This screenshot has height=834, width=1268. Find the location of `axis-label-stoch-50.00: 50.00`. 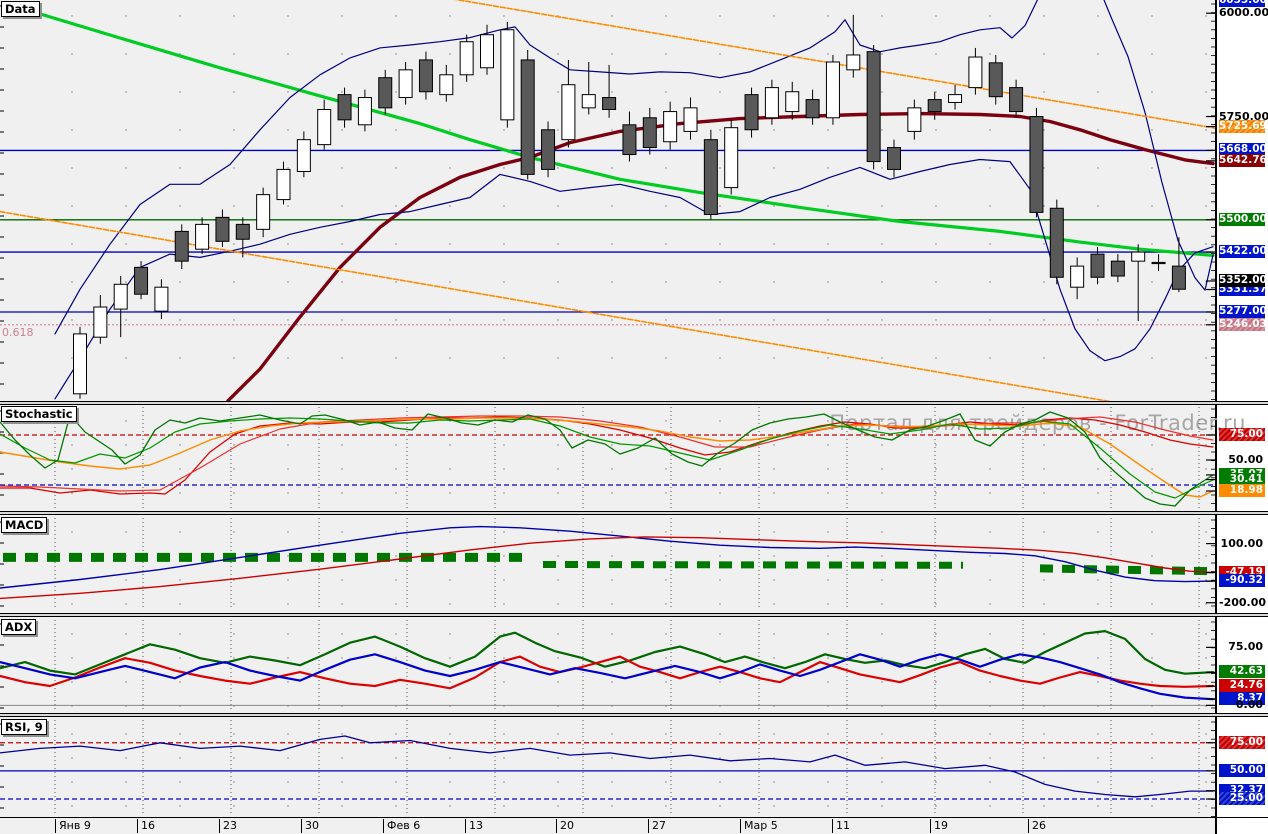

axis-label-stoch-50.00: 50.00 is located at coordinates (1245, 459).